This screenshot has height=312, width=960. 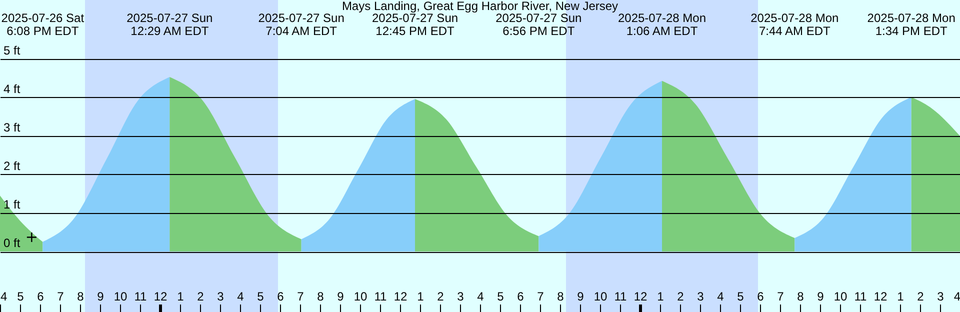 I want to click on y-tick-label: 3 ft, so click(x=12, y=127).